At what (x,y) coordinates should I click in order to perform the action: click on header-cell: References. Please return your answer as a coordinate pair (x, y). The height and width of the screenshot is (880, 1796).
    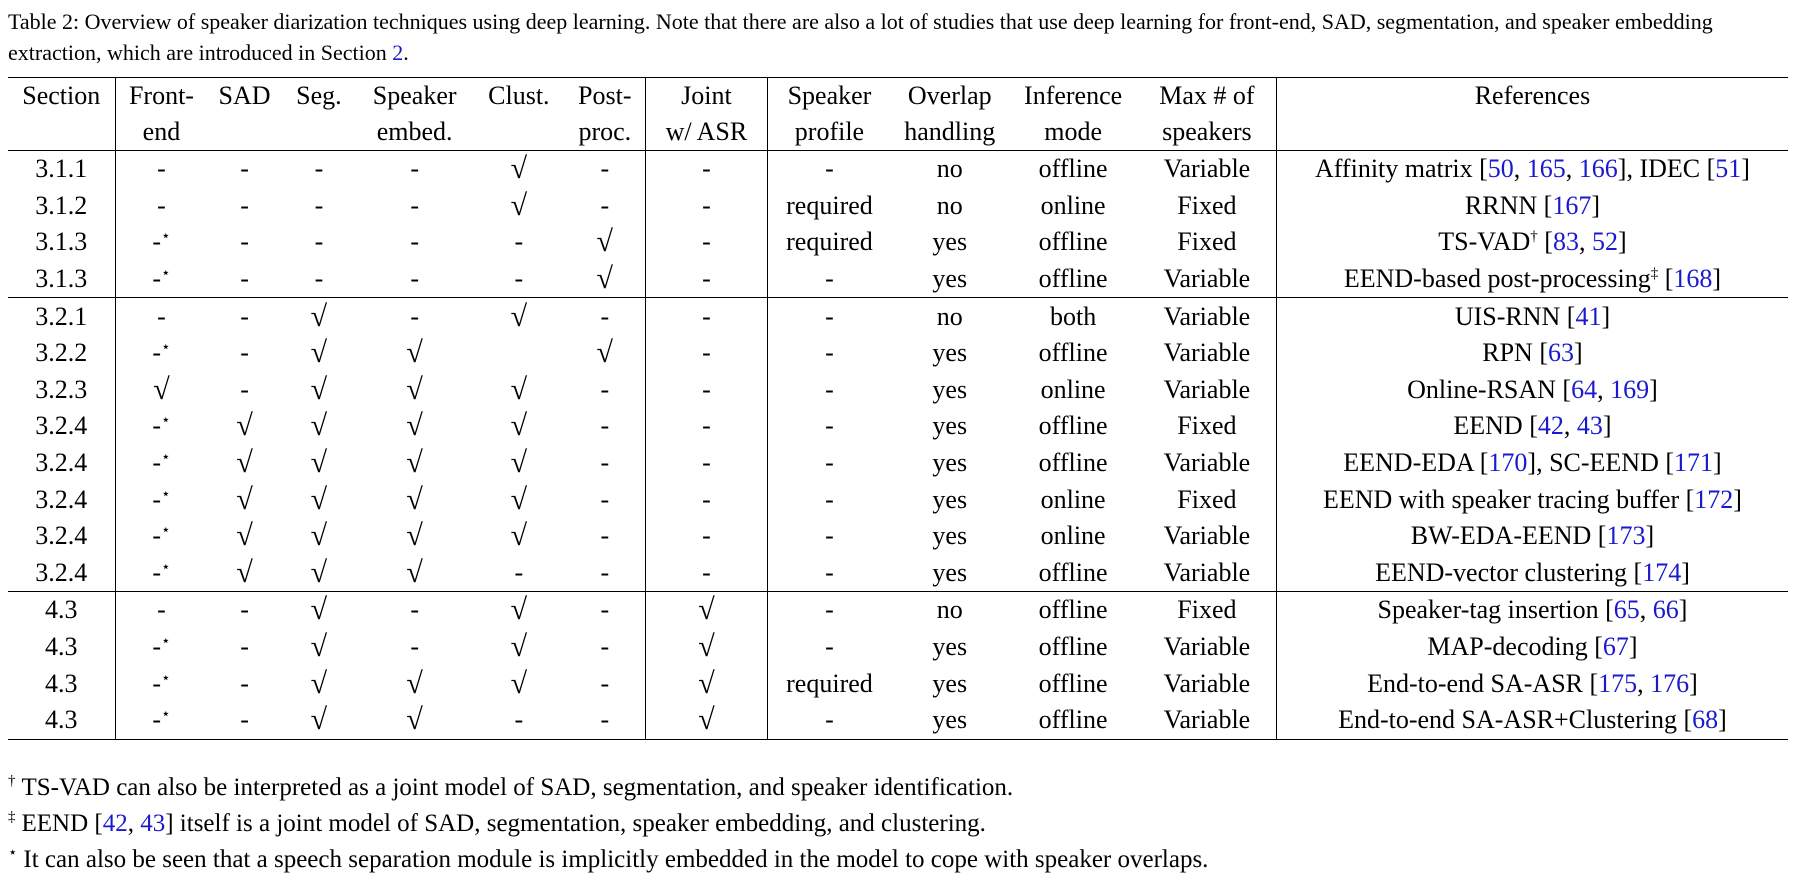
    Looking at the image, I should click on (1532, 95).